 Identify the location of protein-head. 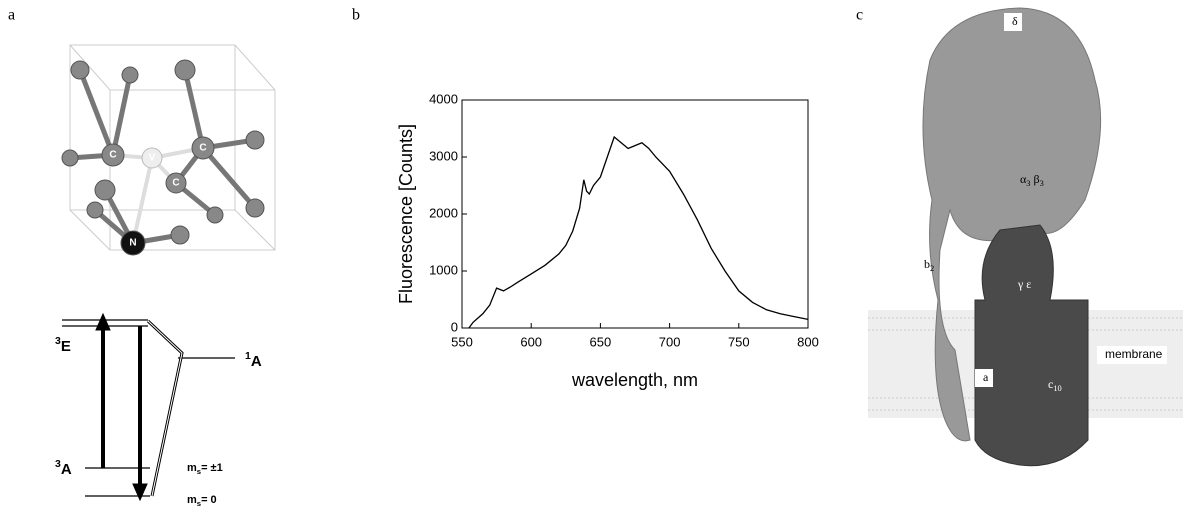
(1012, 224).